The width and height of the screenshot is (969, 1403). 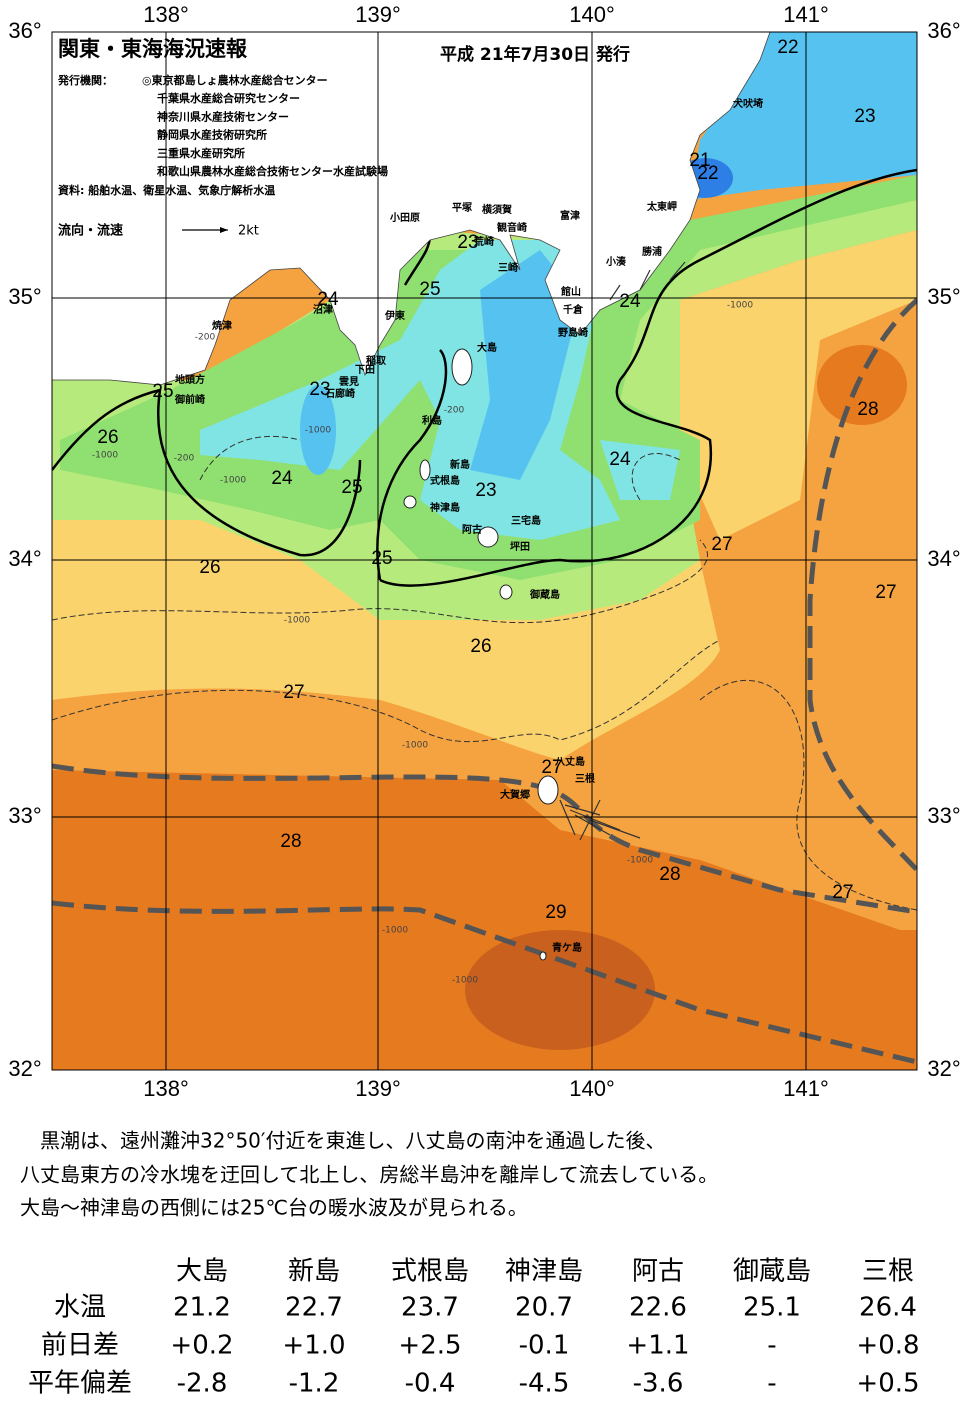 What do you see at coordinates (430, 1308) in the screenshot?
I see `table-cell: 23.7` at bounding box center [430, 1308].